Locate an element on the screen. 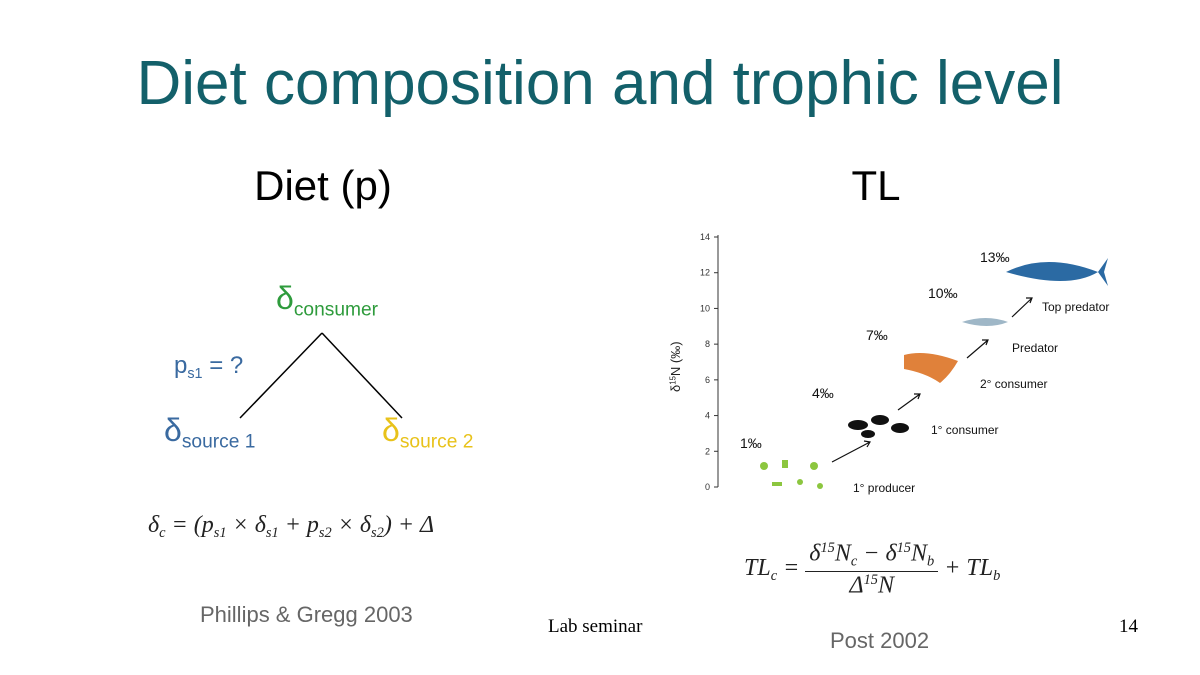  proportion-label: ps1 = ? is located at coordinates (208, 367).